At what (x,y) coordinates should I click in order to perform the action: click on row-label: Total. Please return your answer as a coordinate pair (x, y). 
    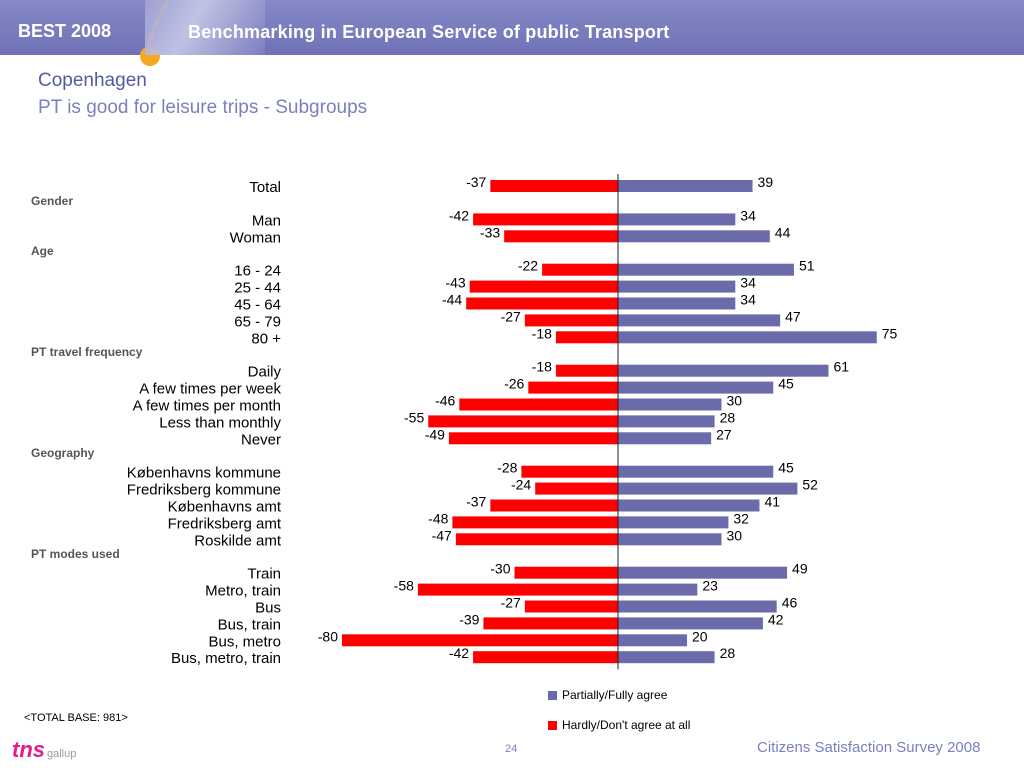
    Looking at the image, I should click on (265, 187).